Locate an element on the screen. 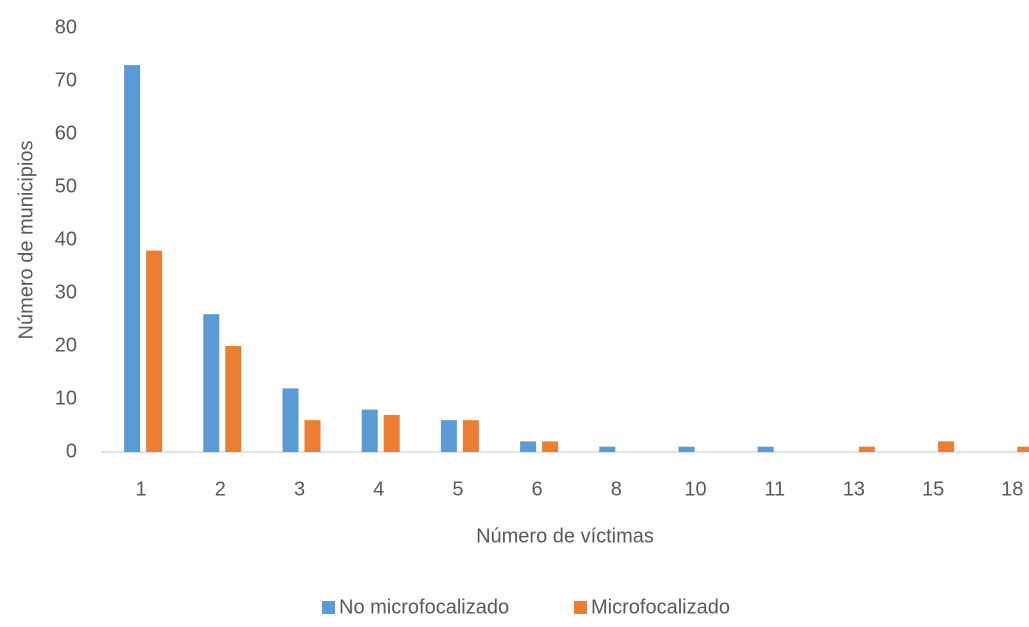  x-tick-label: 1 is located at coordinates (141, 489).